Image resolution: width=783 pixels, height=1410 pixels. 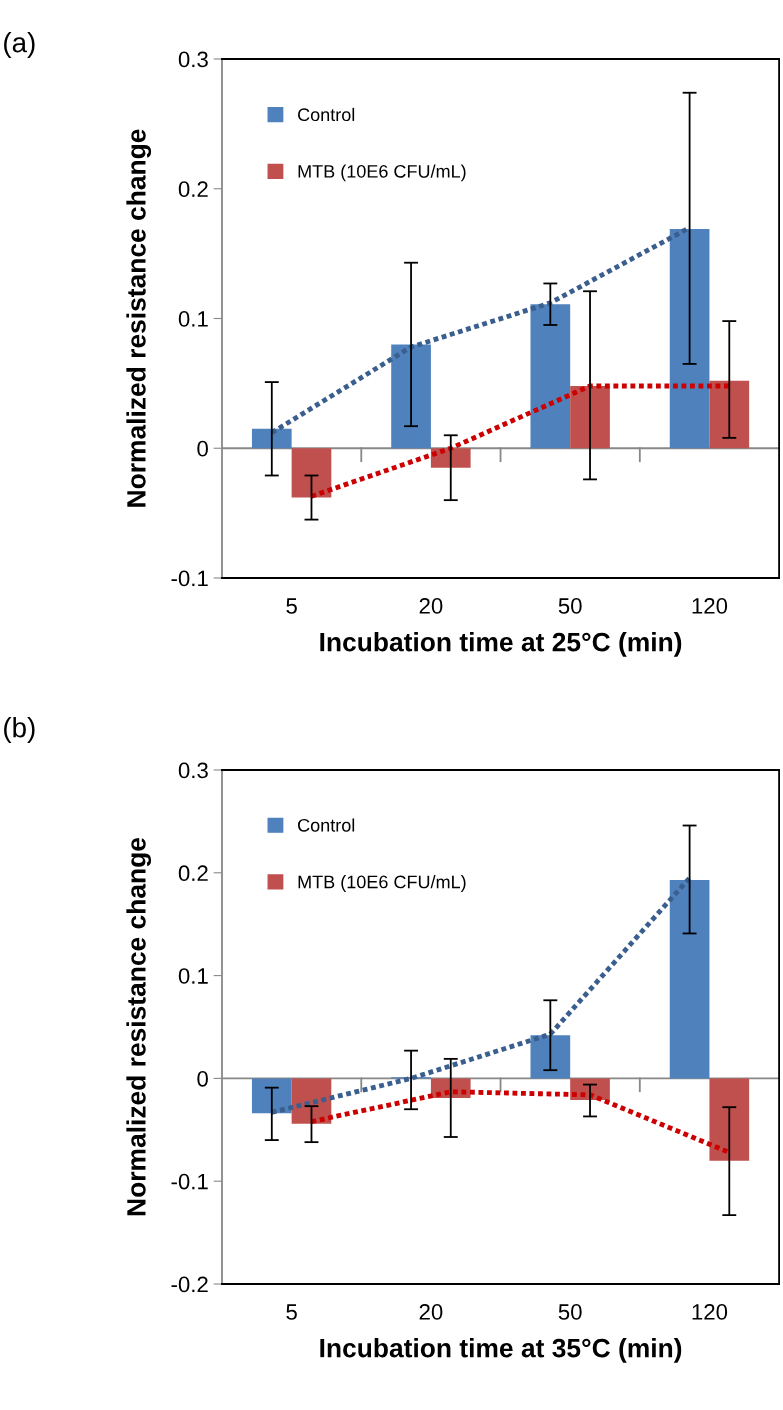 What do you see at coordinates (19, 45) in the screenshot?
I see `chart-title: (a)` at bounding box center [19, 45].